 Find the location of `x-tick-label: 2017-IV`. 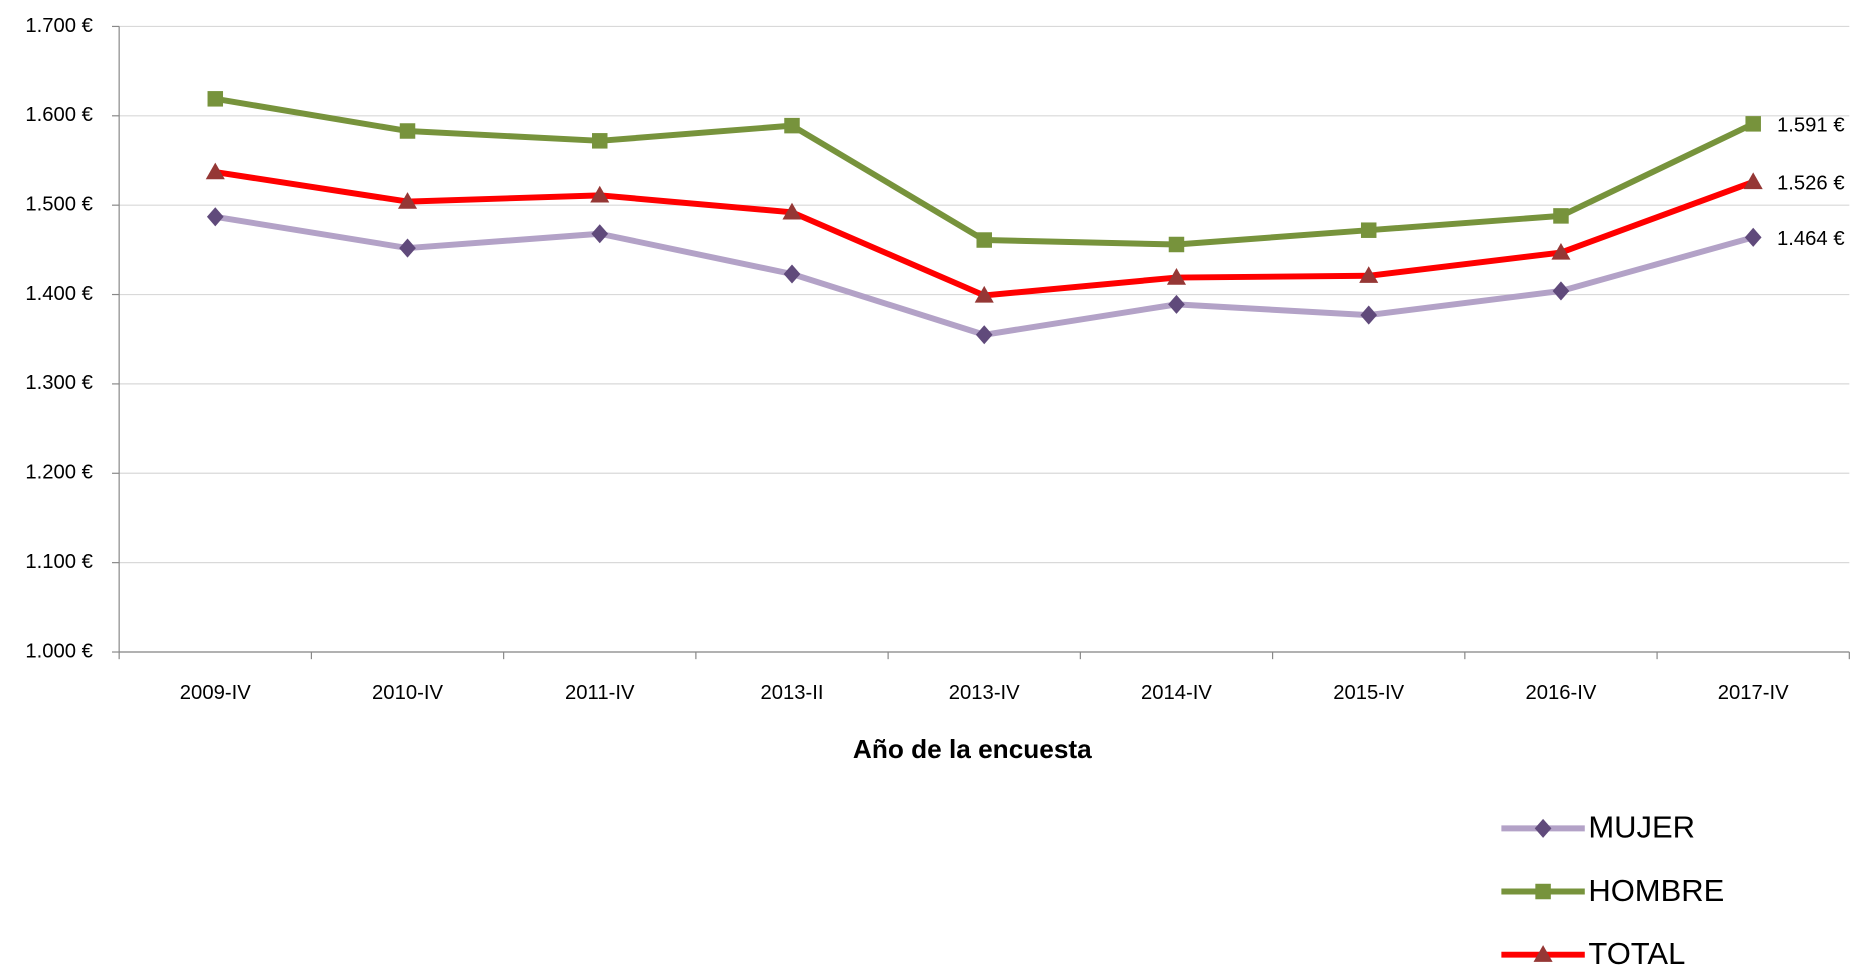

x-tick-label: 2017-IV is located at coordinates (1753, 693).